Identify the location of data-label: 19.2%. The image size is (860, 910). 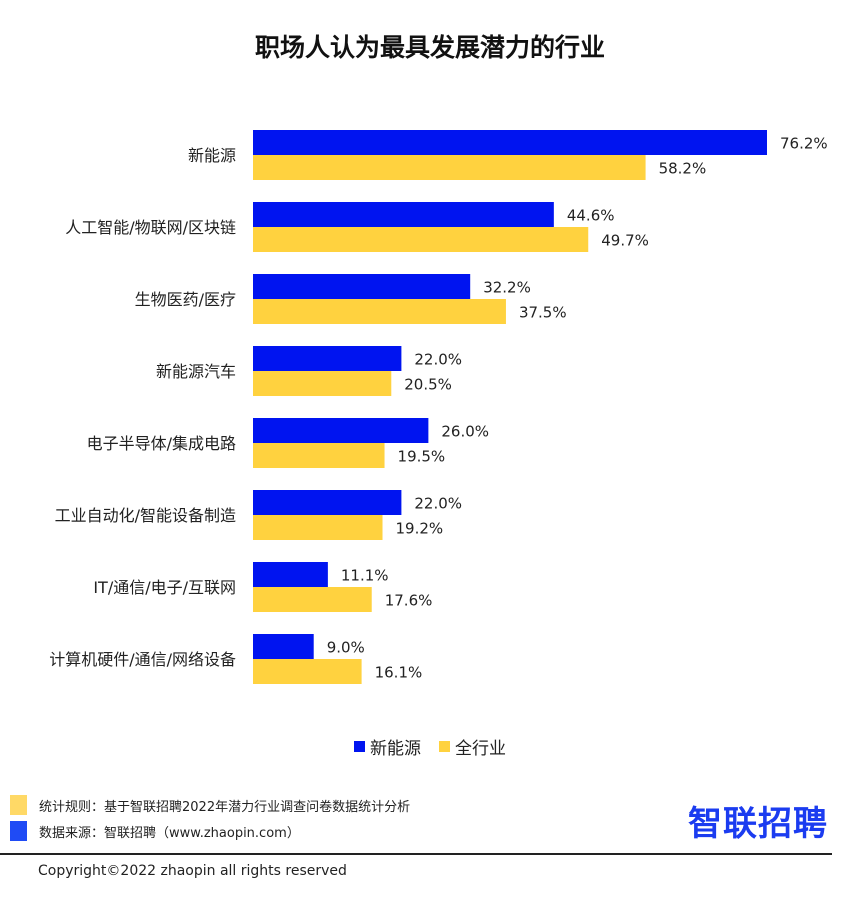
(420, 529).